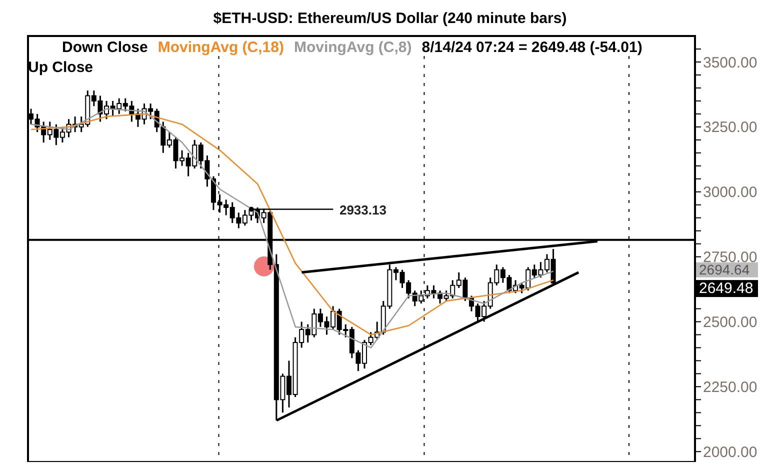 Image resolution: width=780 pixels, height=470 pixels. I want to click on annotation: 8/14/24 07:24 = 2649.48 (-54.01), so click(532, 48).